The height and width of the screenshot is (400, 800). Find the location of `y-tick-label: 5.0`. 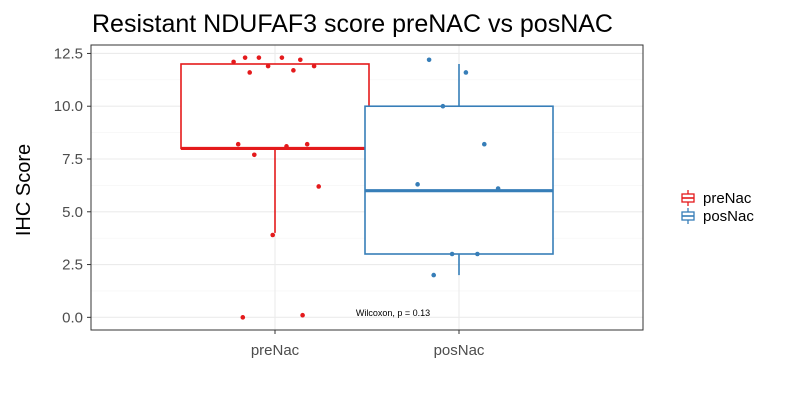

y-tick-label: 5.0 is located at coordinates (72, 212).